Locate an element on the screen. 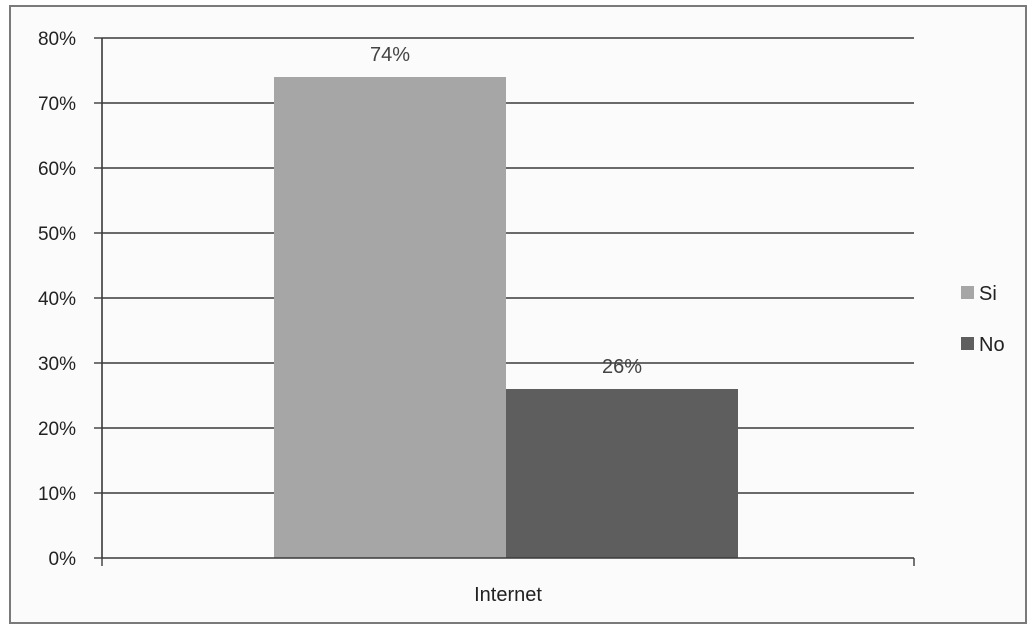  legend-label-no: No is located at coordinates (992, 345).